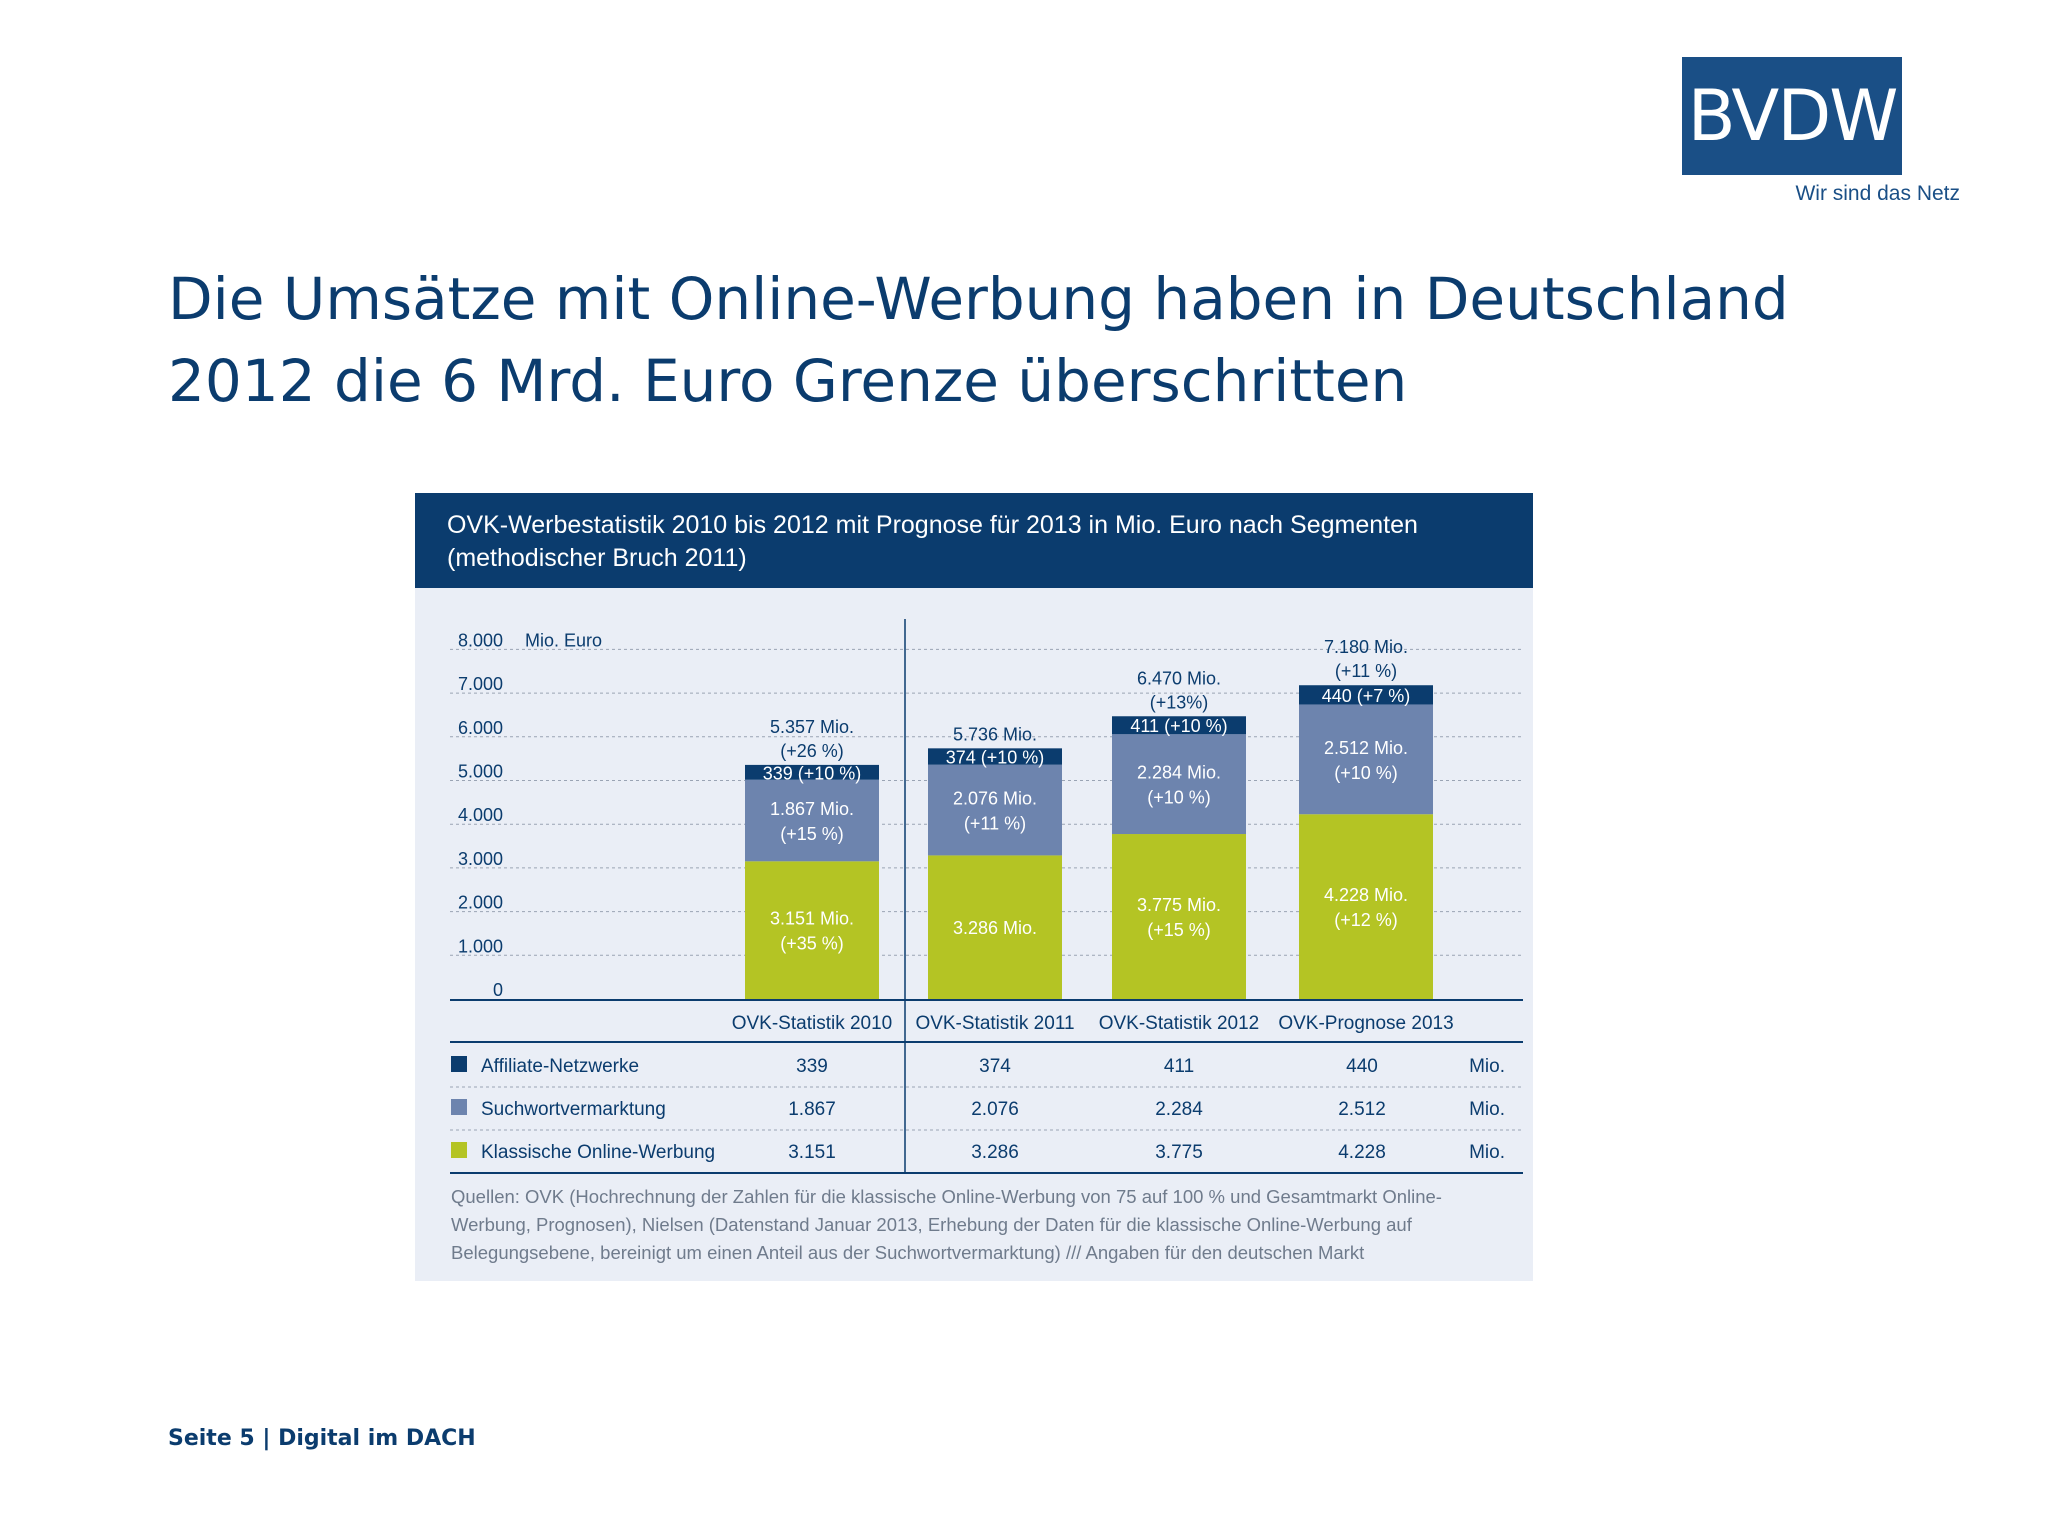 This screenshot has height=1536, width=2048. I want to click on logo-text: BVDW, so click(1793, 116).